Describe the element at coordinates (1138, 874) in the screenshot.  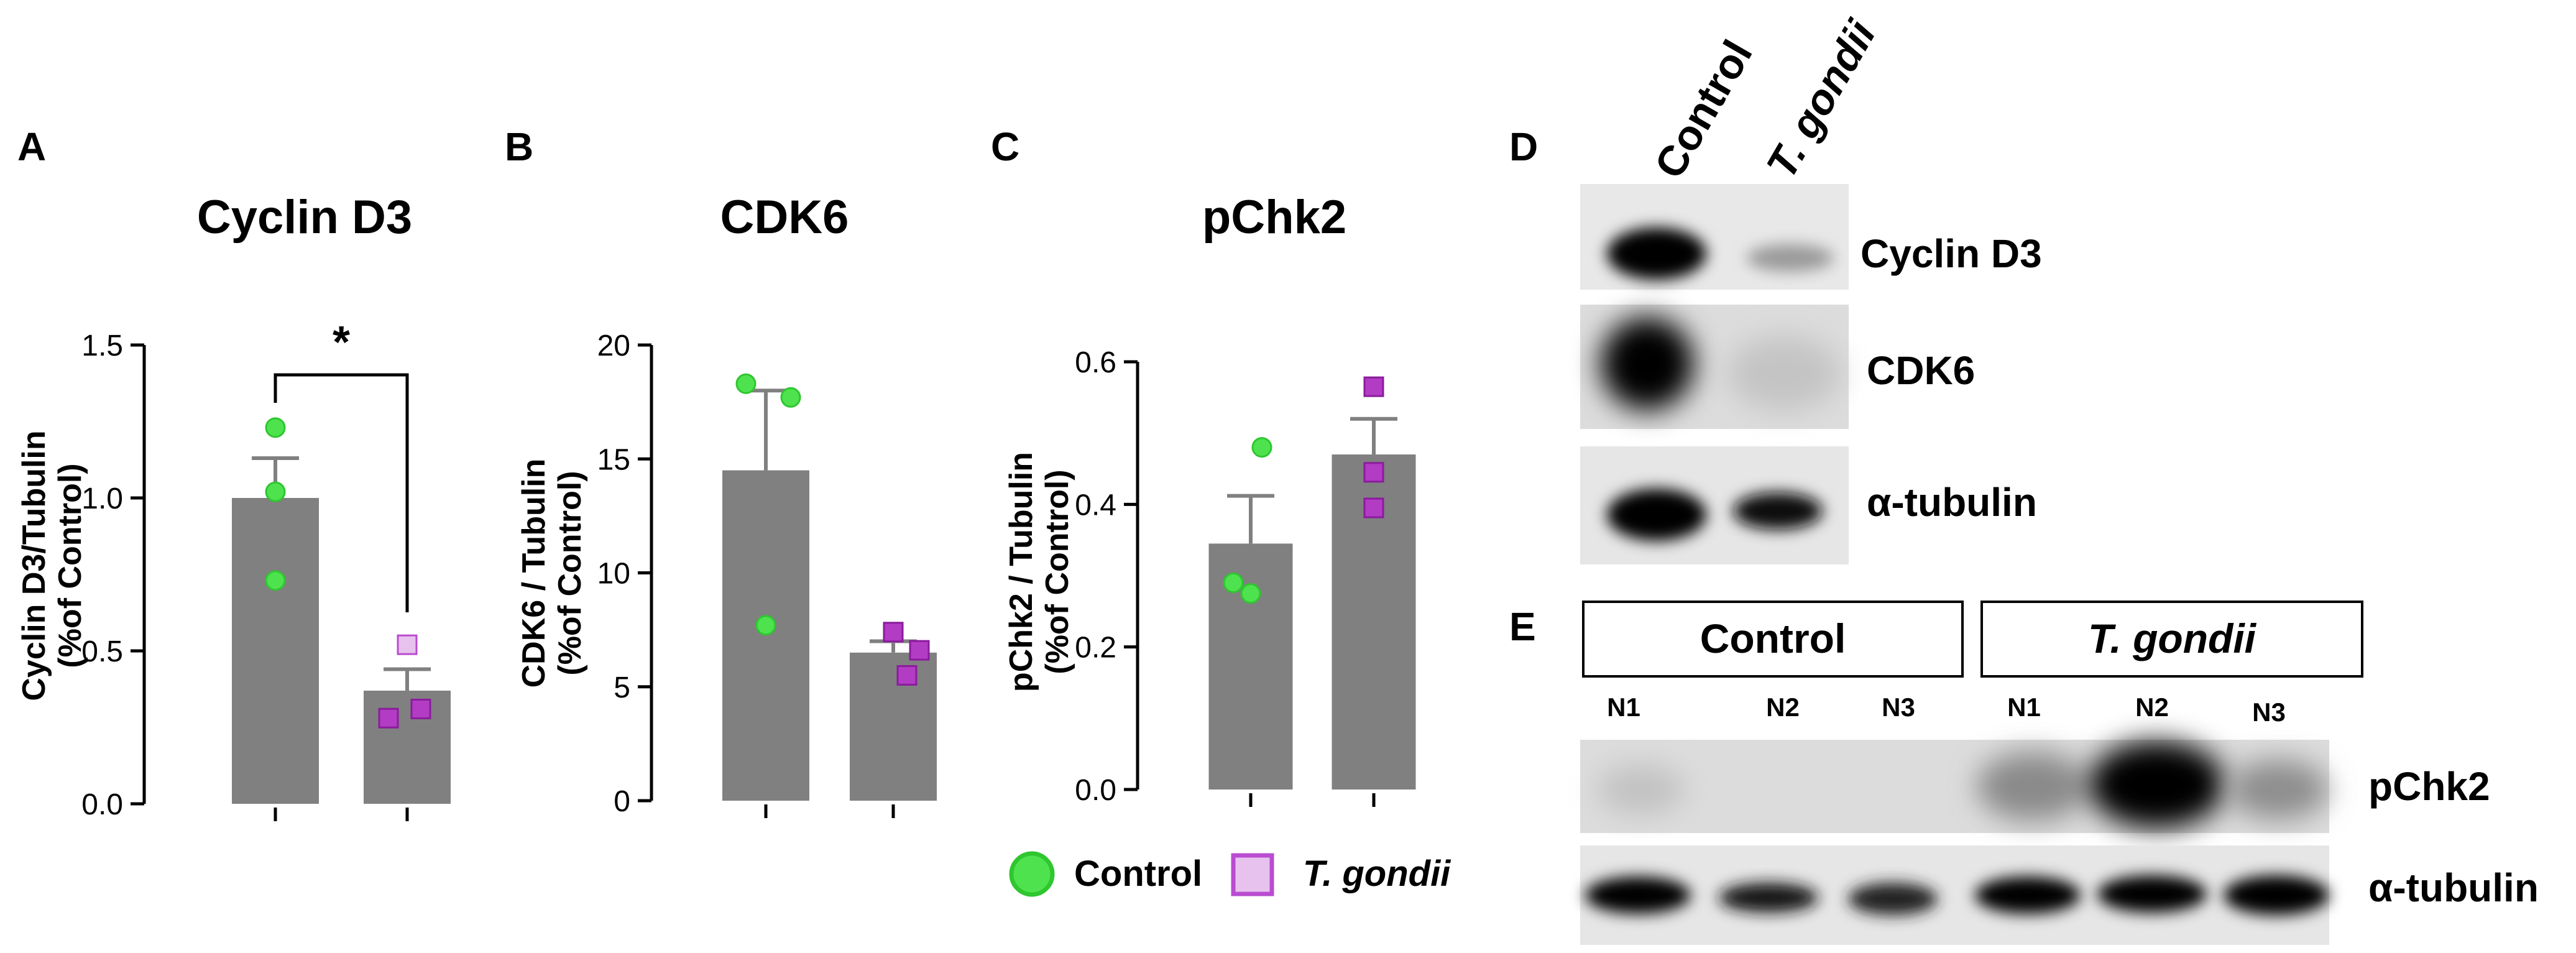
I see `legend-control-label: Control` at that location.